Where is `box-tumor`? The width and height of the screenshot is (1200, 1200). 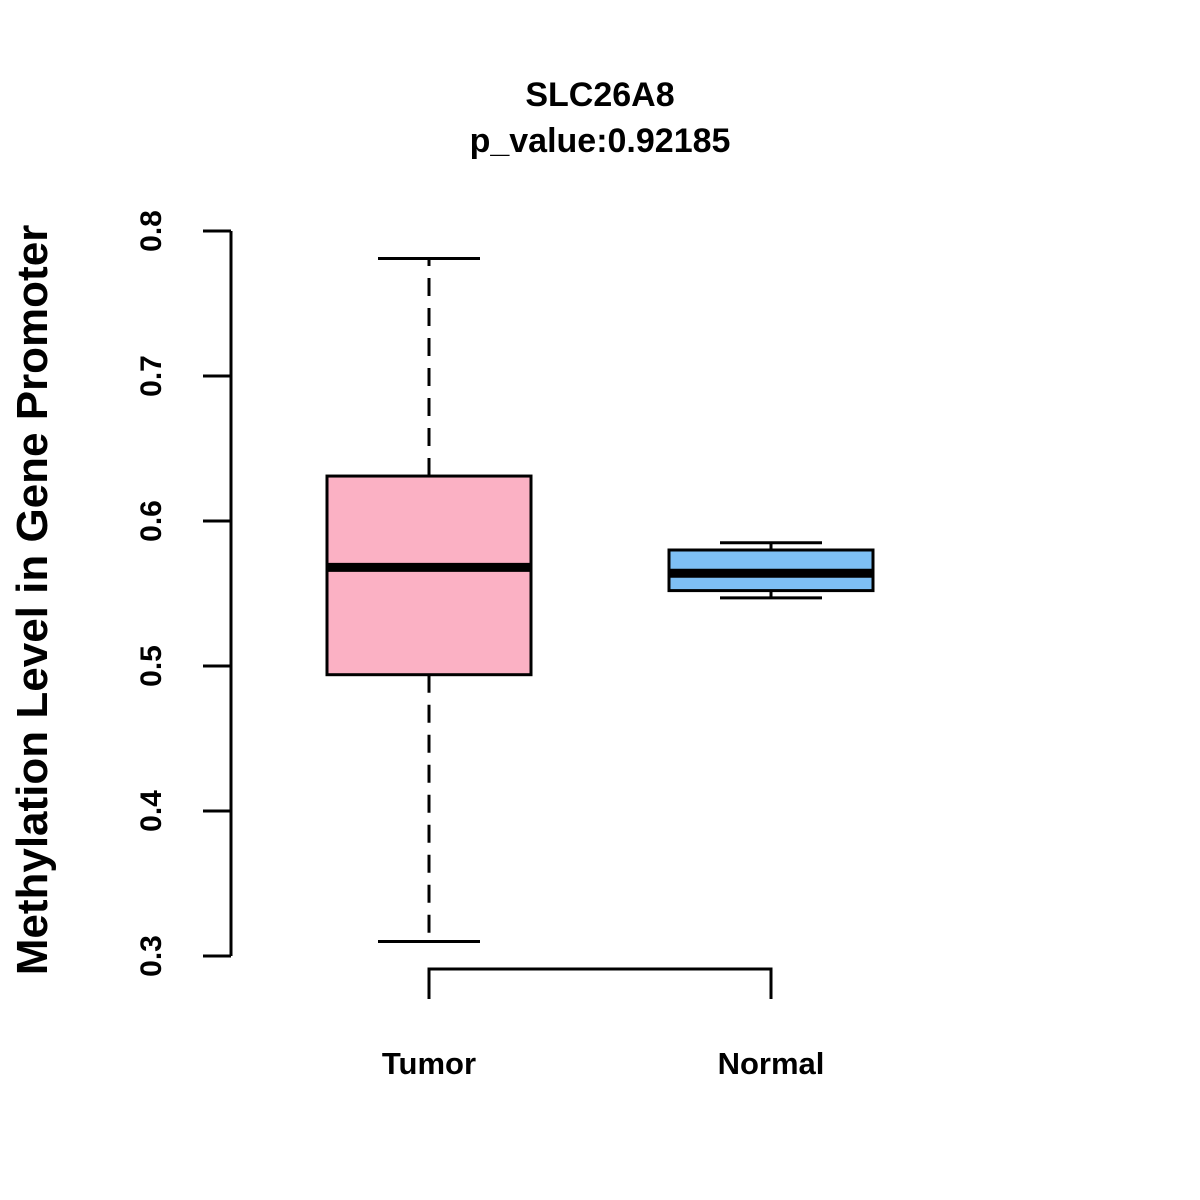
box-tumor is located at coordinates (429, 600).